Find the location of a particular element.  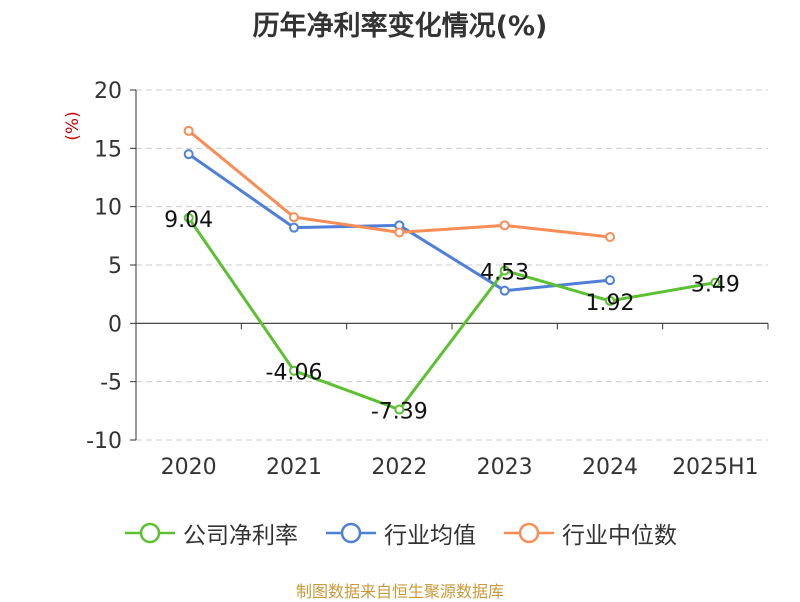

data-label: -7.39 is located at coordinates (399, 412).